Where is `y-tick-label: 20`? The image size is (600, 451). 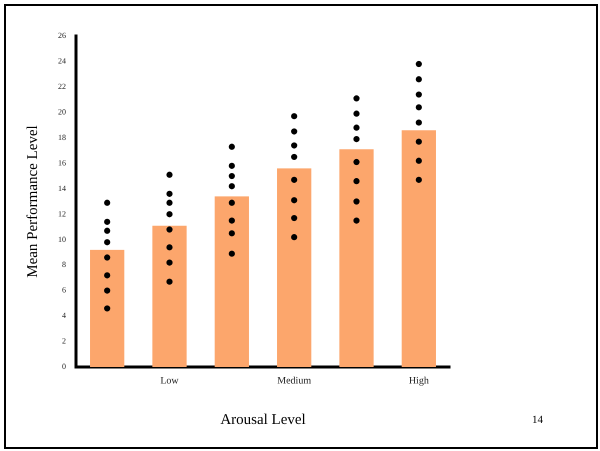
y-tick-label: 20 is located at coordinates (62, 111).